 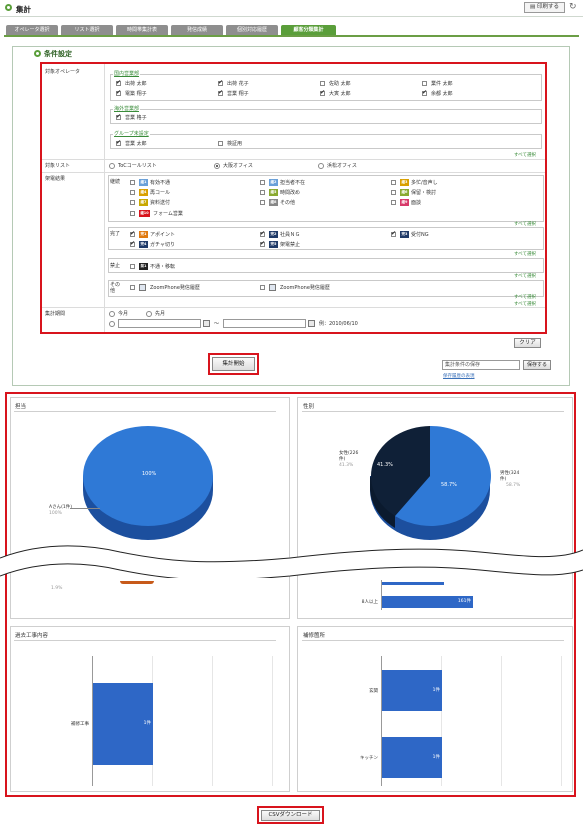 I want to click on operator-name: 営業 太郎, so click(x=136, y=144).